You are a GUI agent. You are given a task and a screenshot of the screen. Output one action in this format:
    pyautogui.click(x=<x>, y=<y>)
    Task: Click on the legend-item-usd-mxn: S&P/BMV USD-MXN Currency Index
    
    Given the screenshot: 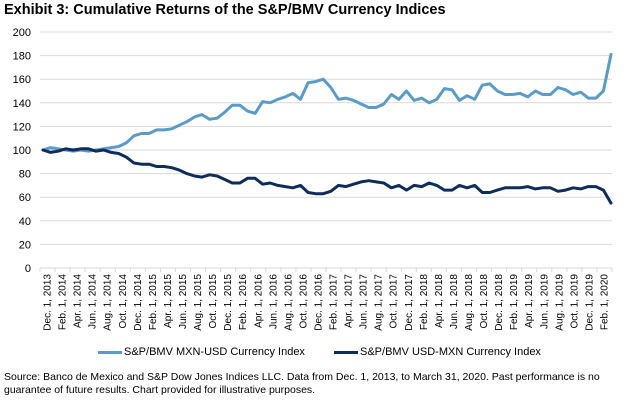 What is the action you would take?
    pyautogui.click(x=437, y=352)
    